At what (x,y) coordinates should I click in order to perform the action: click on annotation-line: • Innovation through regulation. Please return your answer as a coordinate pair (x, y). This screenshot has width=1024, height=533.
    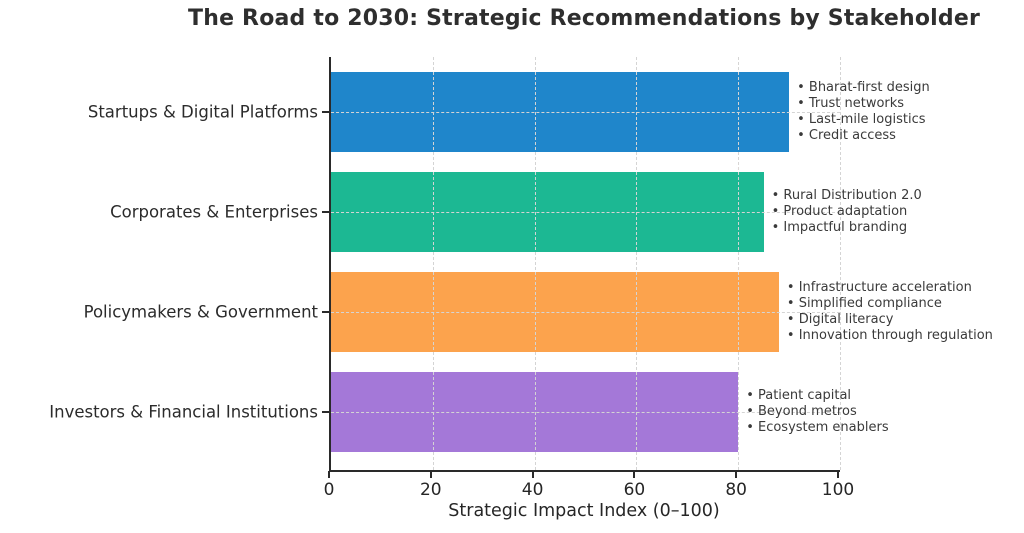
    Looking at the image, I should click on (889, 335).